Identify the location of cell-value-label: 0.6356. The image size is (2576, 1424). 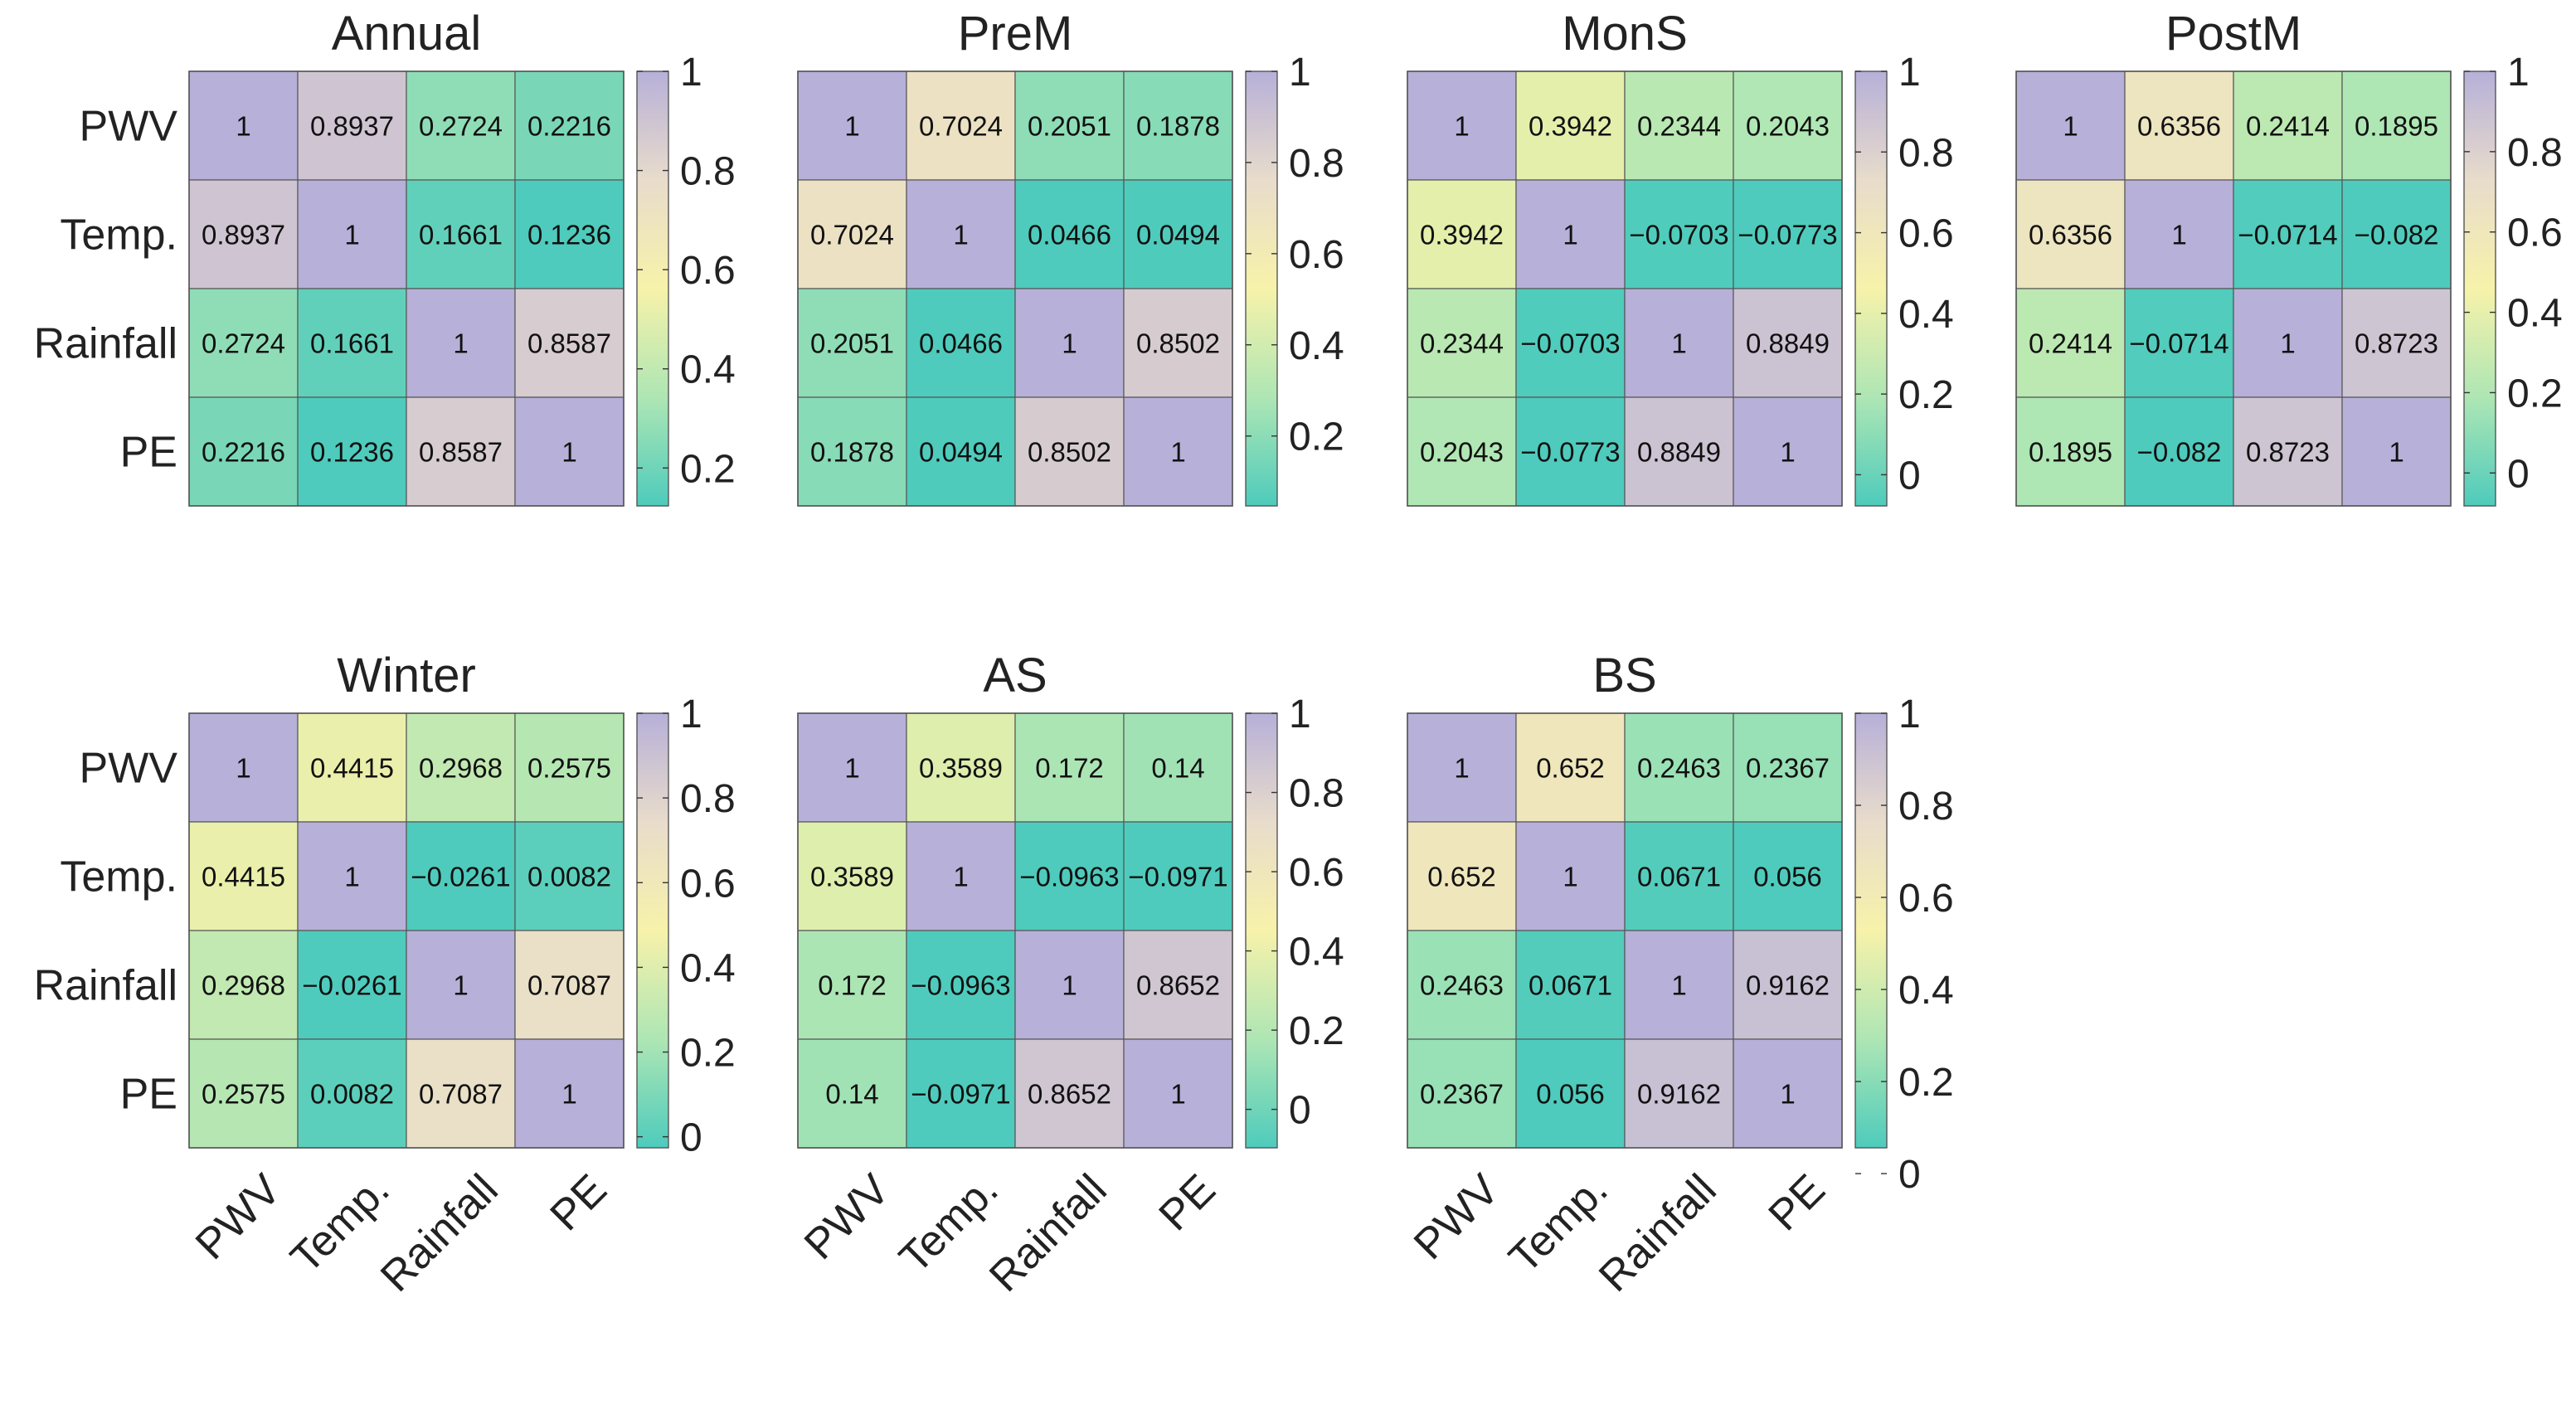
(2070, 235).